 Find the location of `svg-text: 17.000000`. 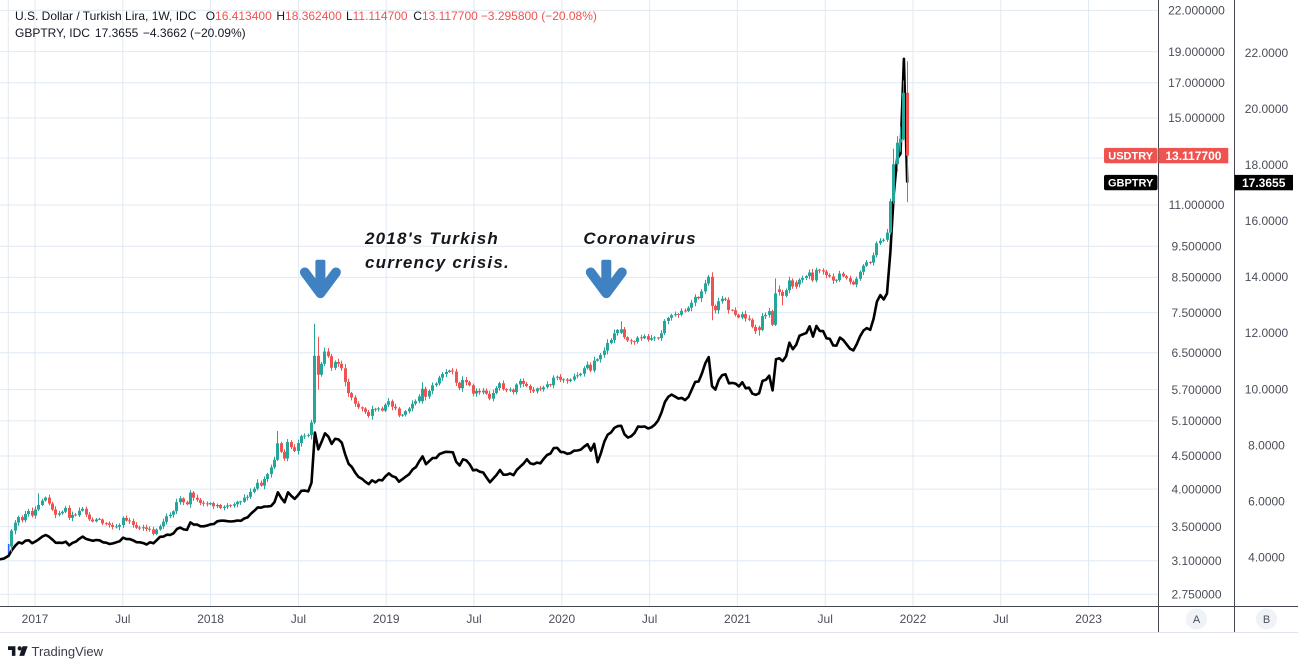

svg-text: 17.000000 is located at coordinates (1196, 83).